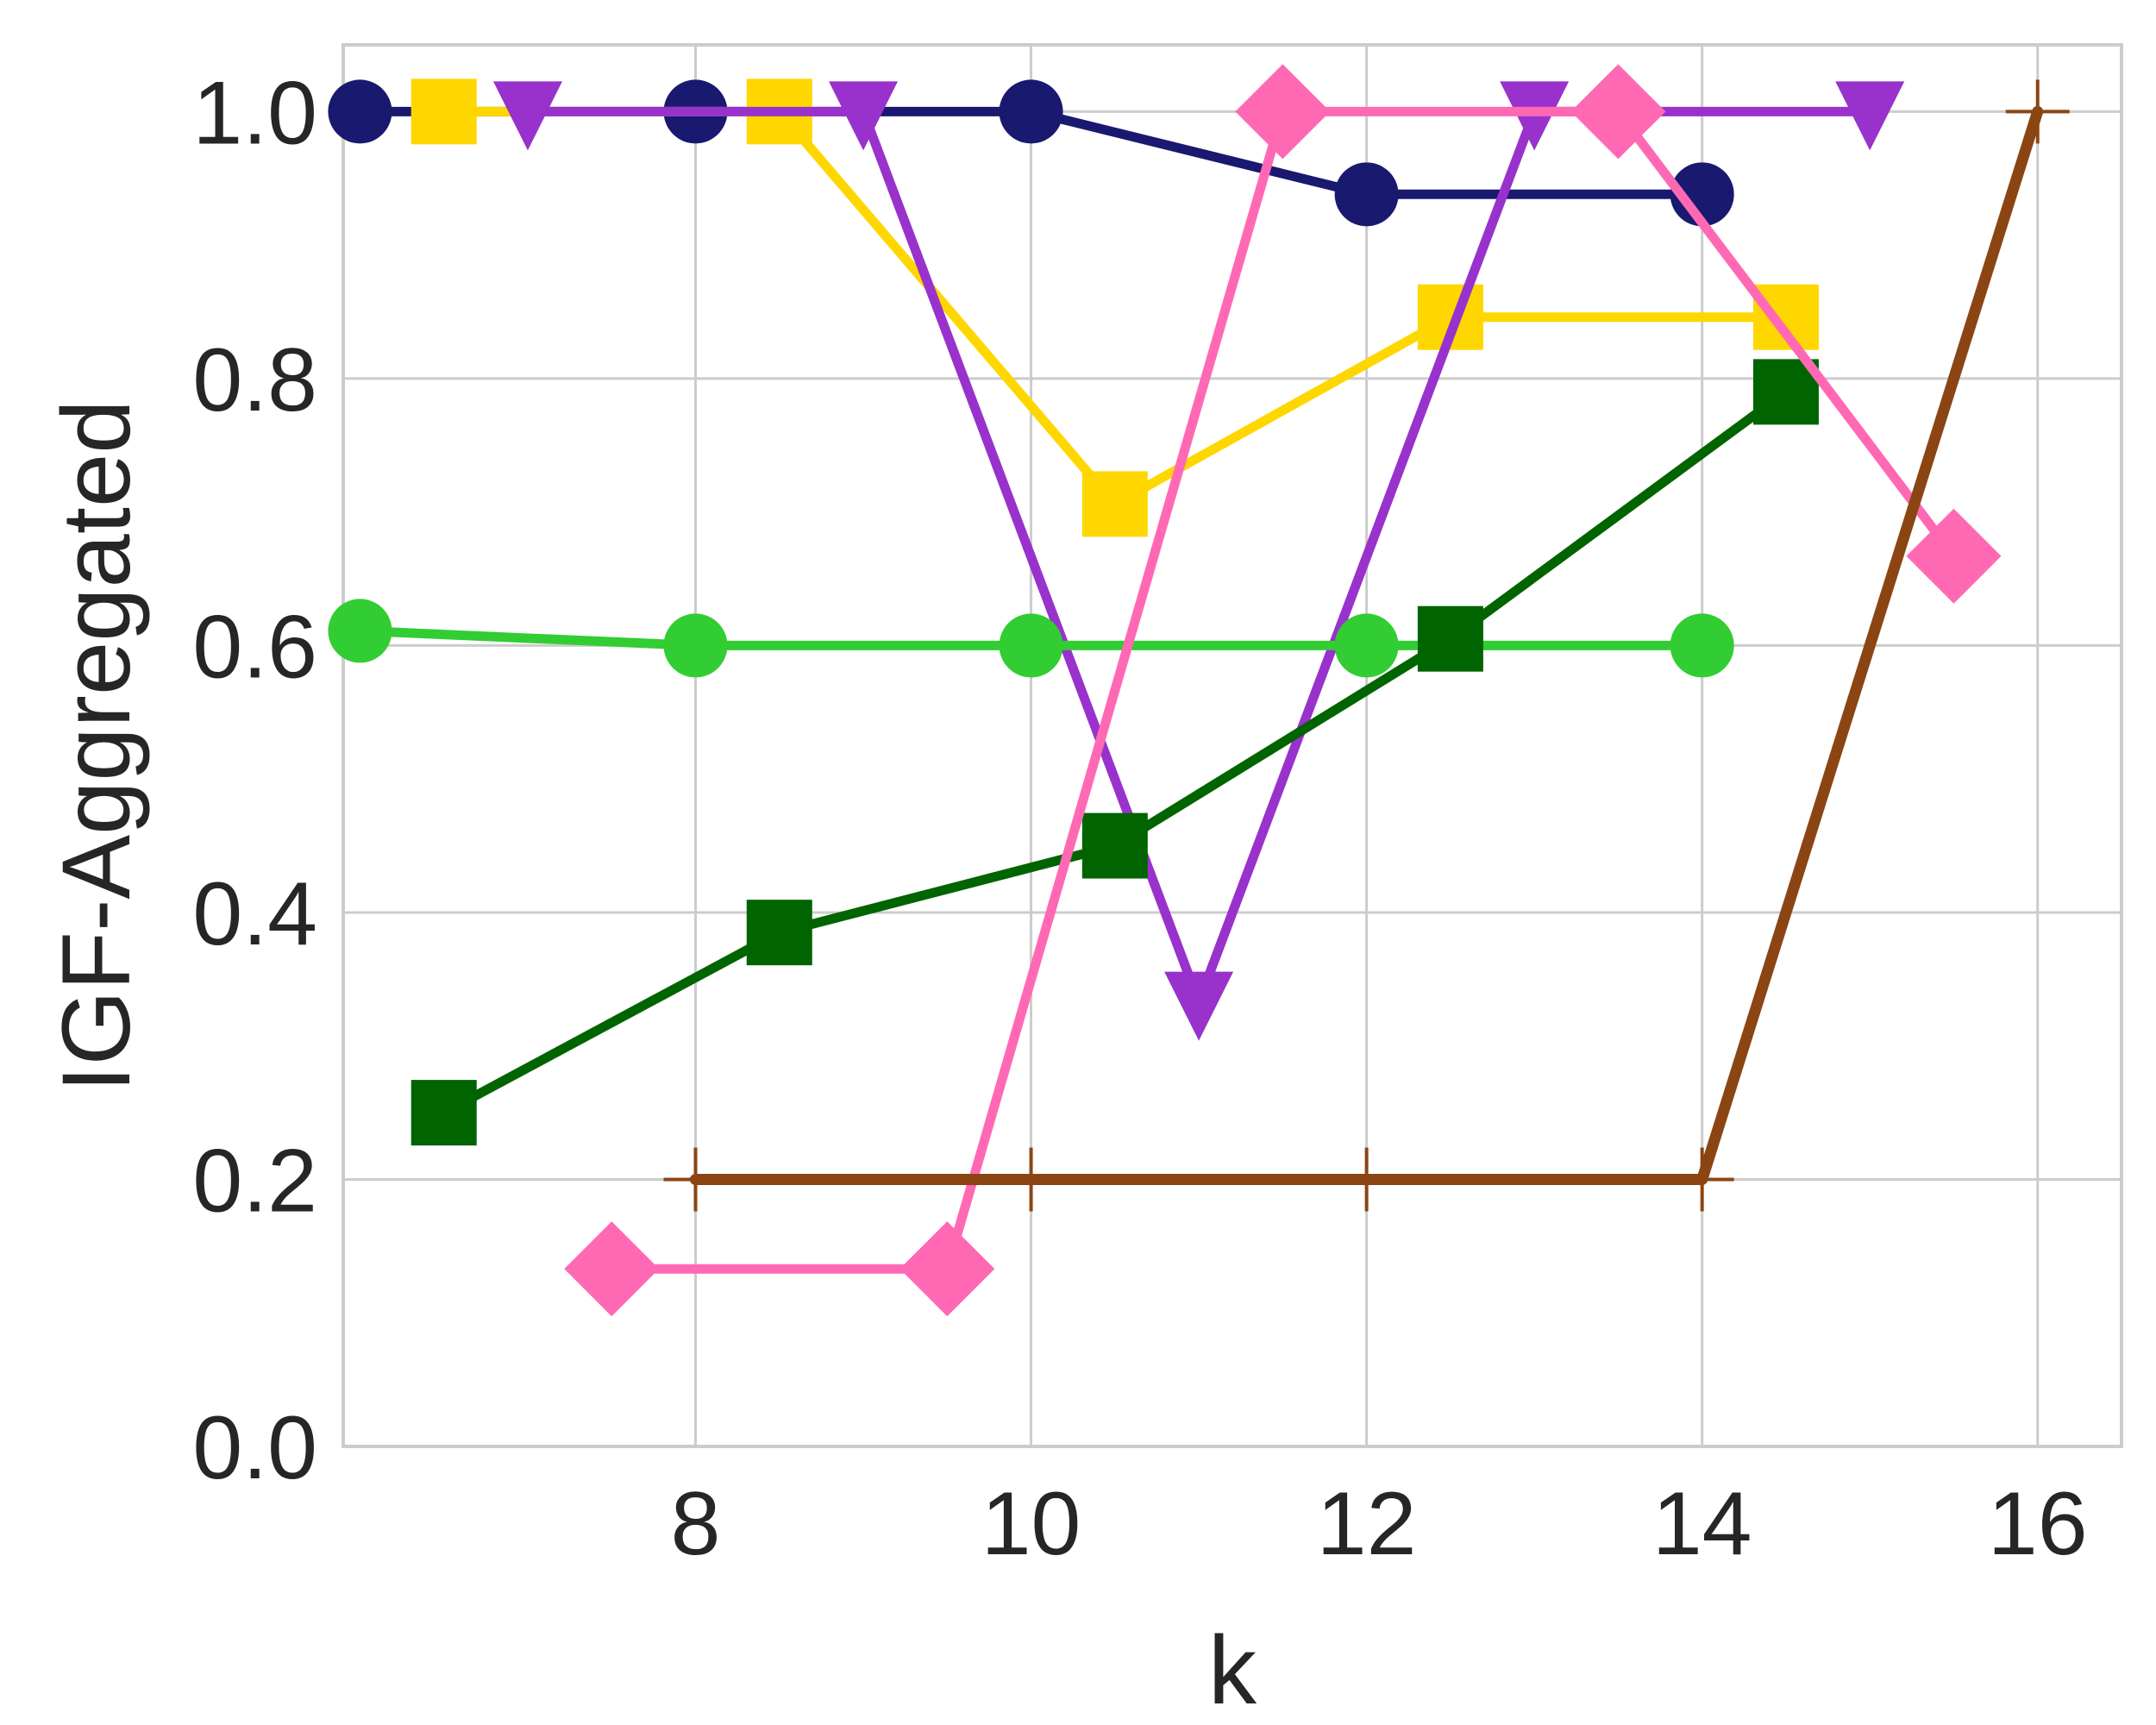 The image size is (2156, 1725). I want to click on y-tick-label: 1.0, so click(254, 113).